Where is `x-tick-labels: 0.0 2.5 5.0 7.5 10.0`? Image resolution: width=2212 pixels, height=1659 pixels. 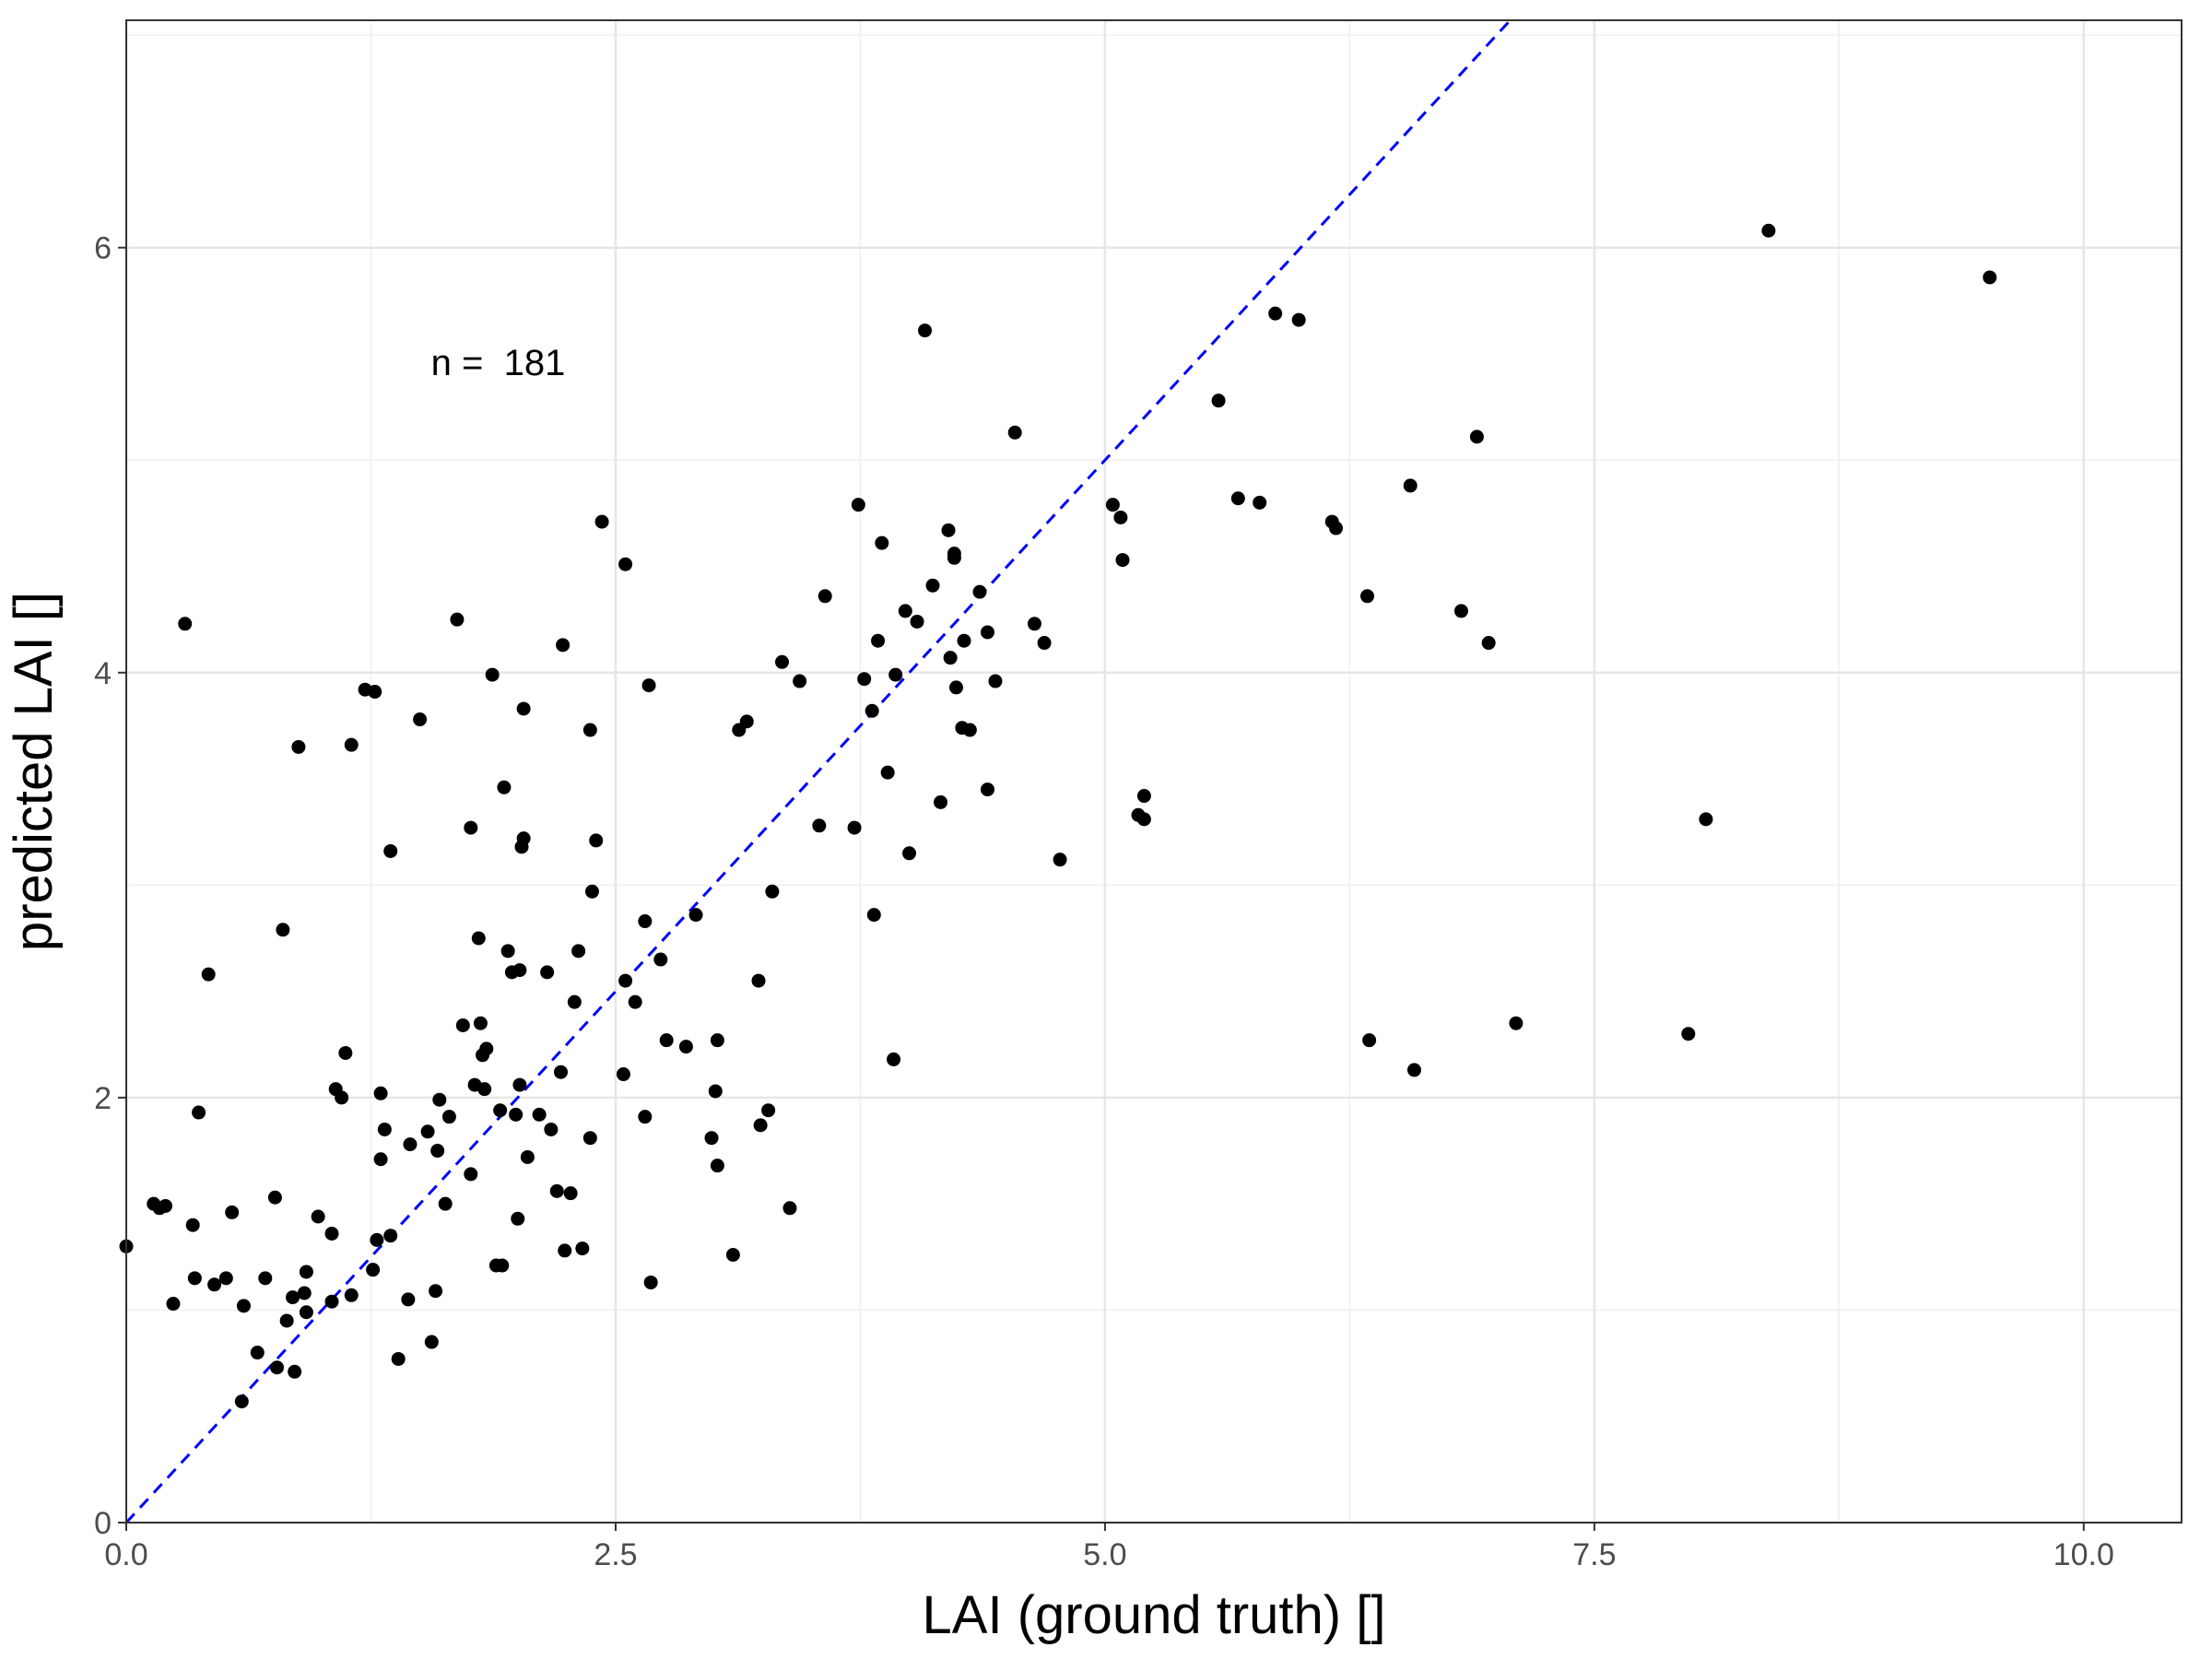 x-tick-labels: 0.0 2.5 5.0 7.5 10.0 is located at coordinates (1109, 1554).